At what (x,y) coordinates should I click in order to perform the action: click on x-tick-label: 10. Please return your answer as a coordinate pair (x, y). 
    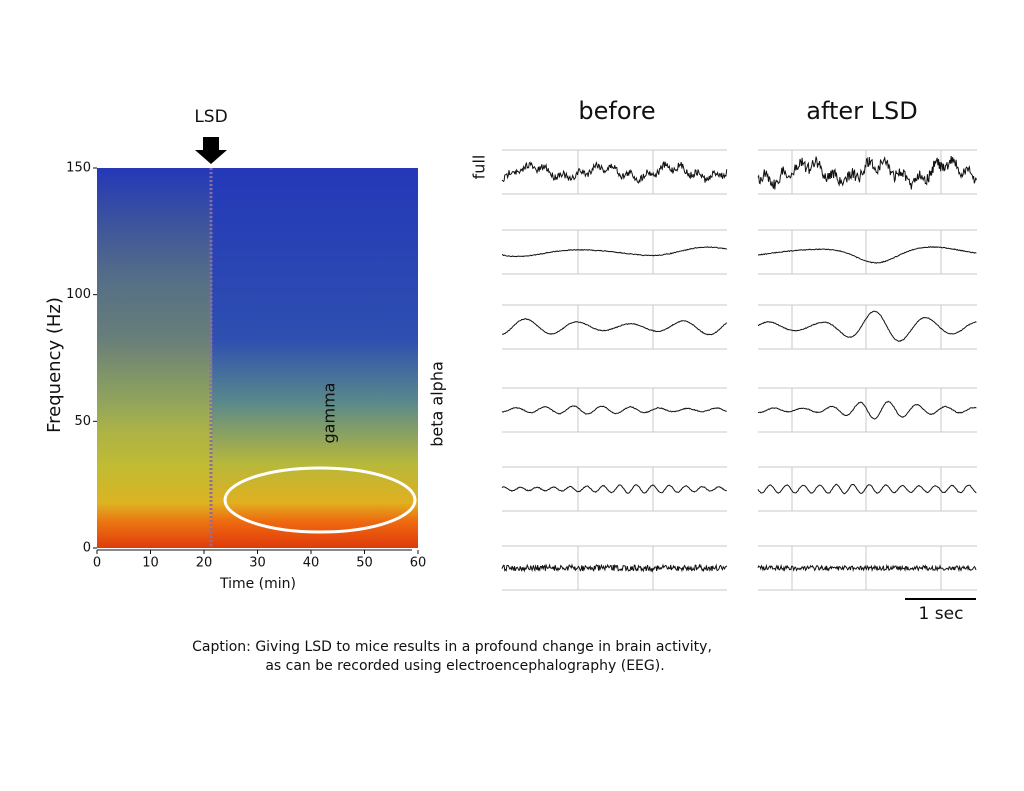
    Looking at the image, I should click on (150, 563).